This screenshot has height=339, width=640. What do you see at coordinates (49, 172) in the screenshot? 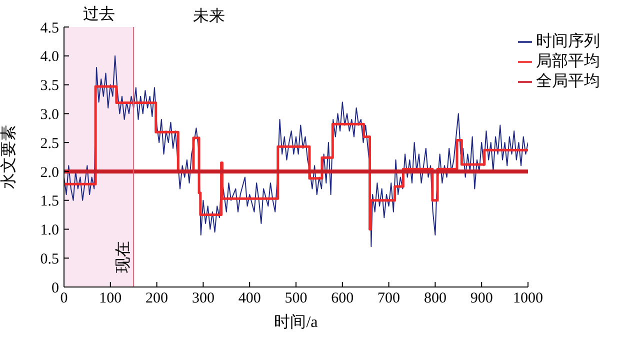
I see `y-tick-label: 2.0` at bounding box center [49, 172].